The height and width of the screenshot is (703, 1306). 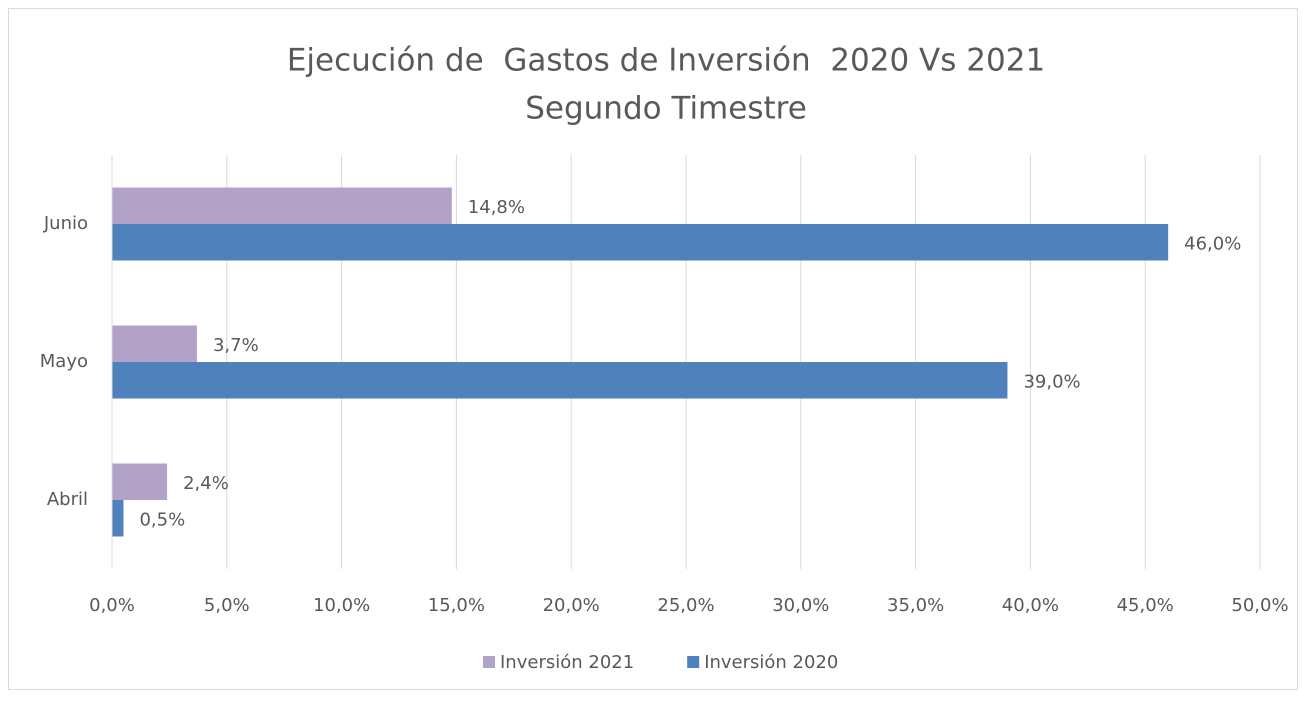 I want to click on y-tick-label: Junio, so click(x=65, y=223).